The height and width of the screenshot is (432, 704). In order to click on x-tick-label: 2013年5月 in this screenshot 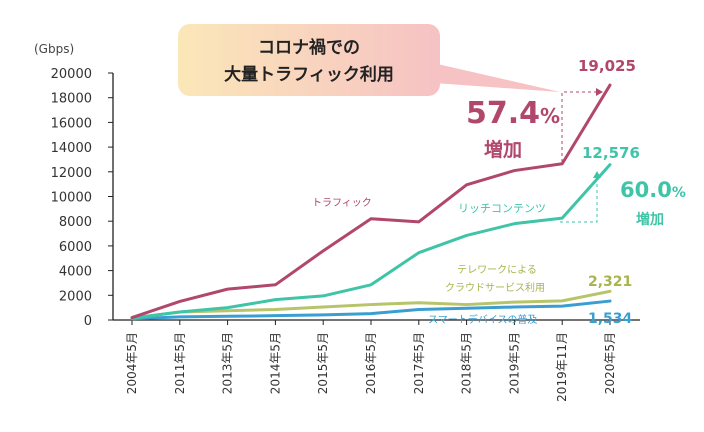, I will do `click(228, 363)`.